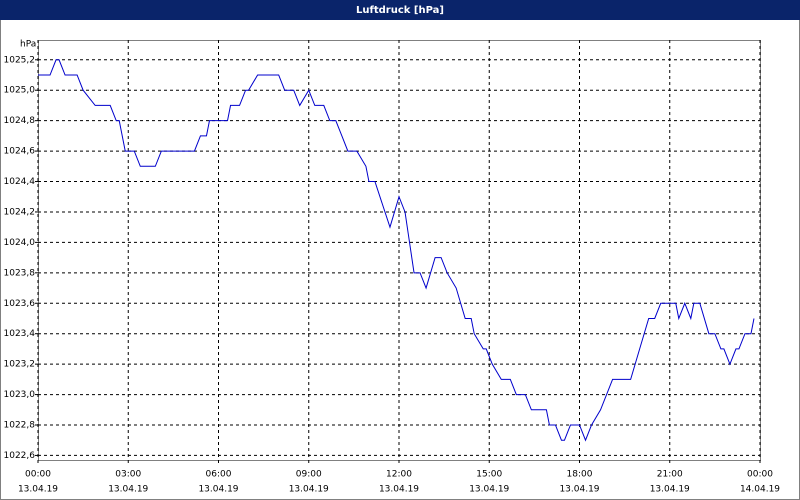  Describe the element at coordinates (20, 121) in the screenshot. I see `y-tick-label: 1024,8` at that location.